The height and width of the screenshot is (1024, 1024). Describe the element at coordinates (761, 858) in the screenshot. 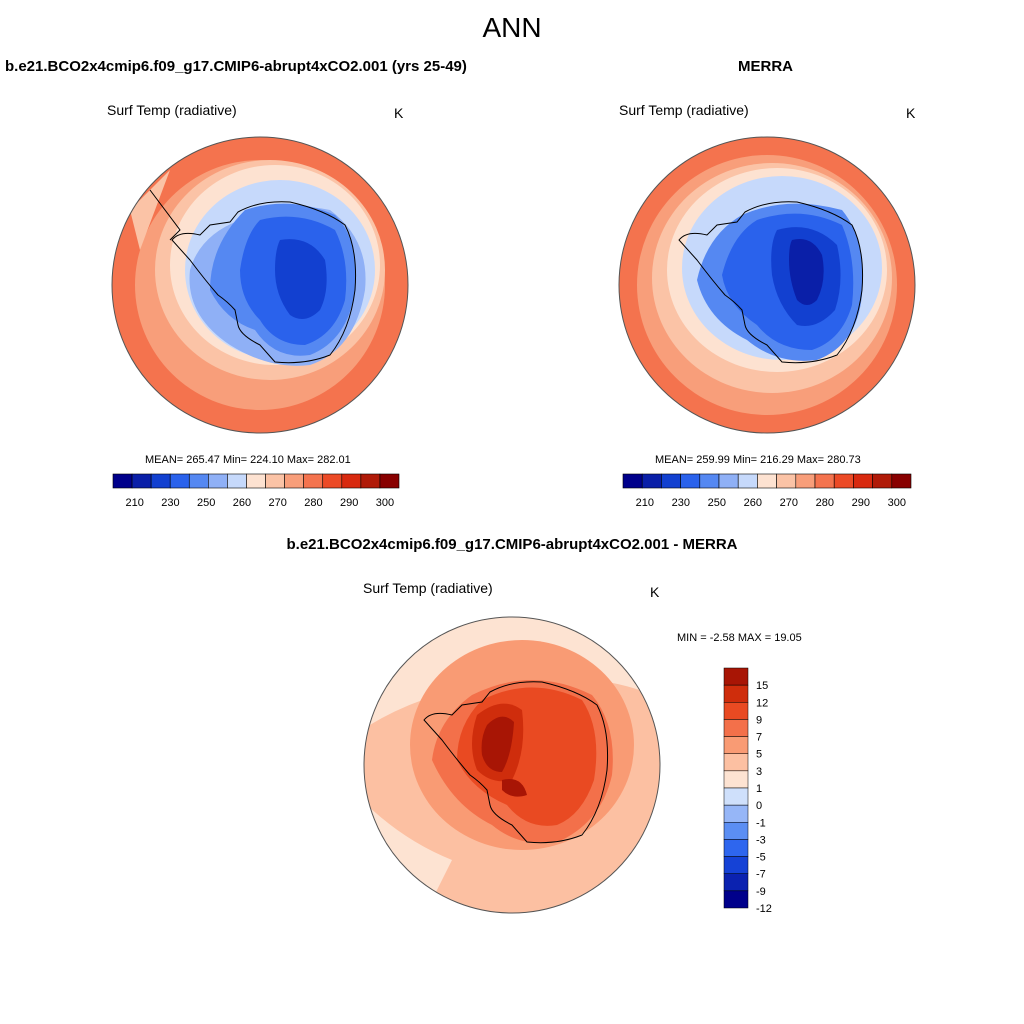

I see `colorbar-tick-label: -5` at that location.